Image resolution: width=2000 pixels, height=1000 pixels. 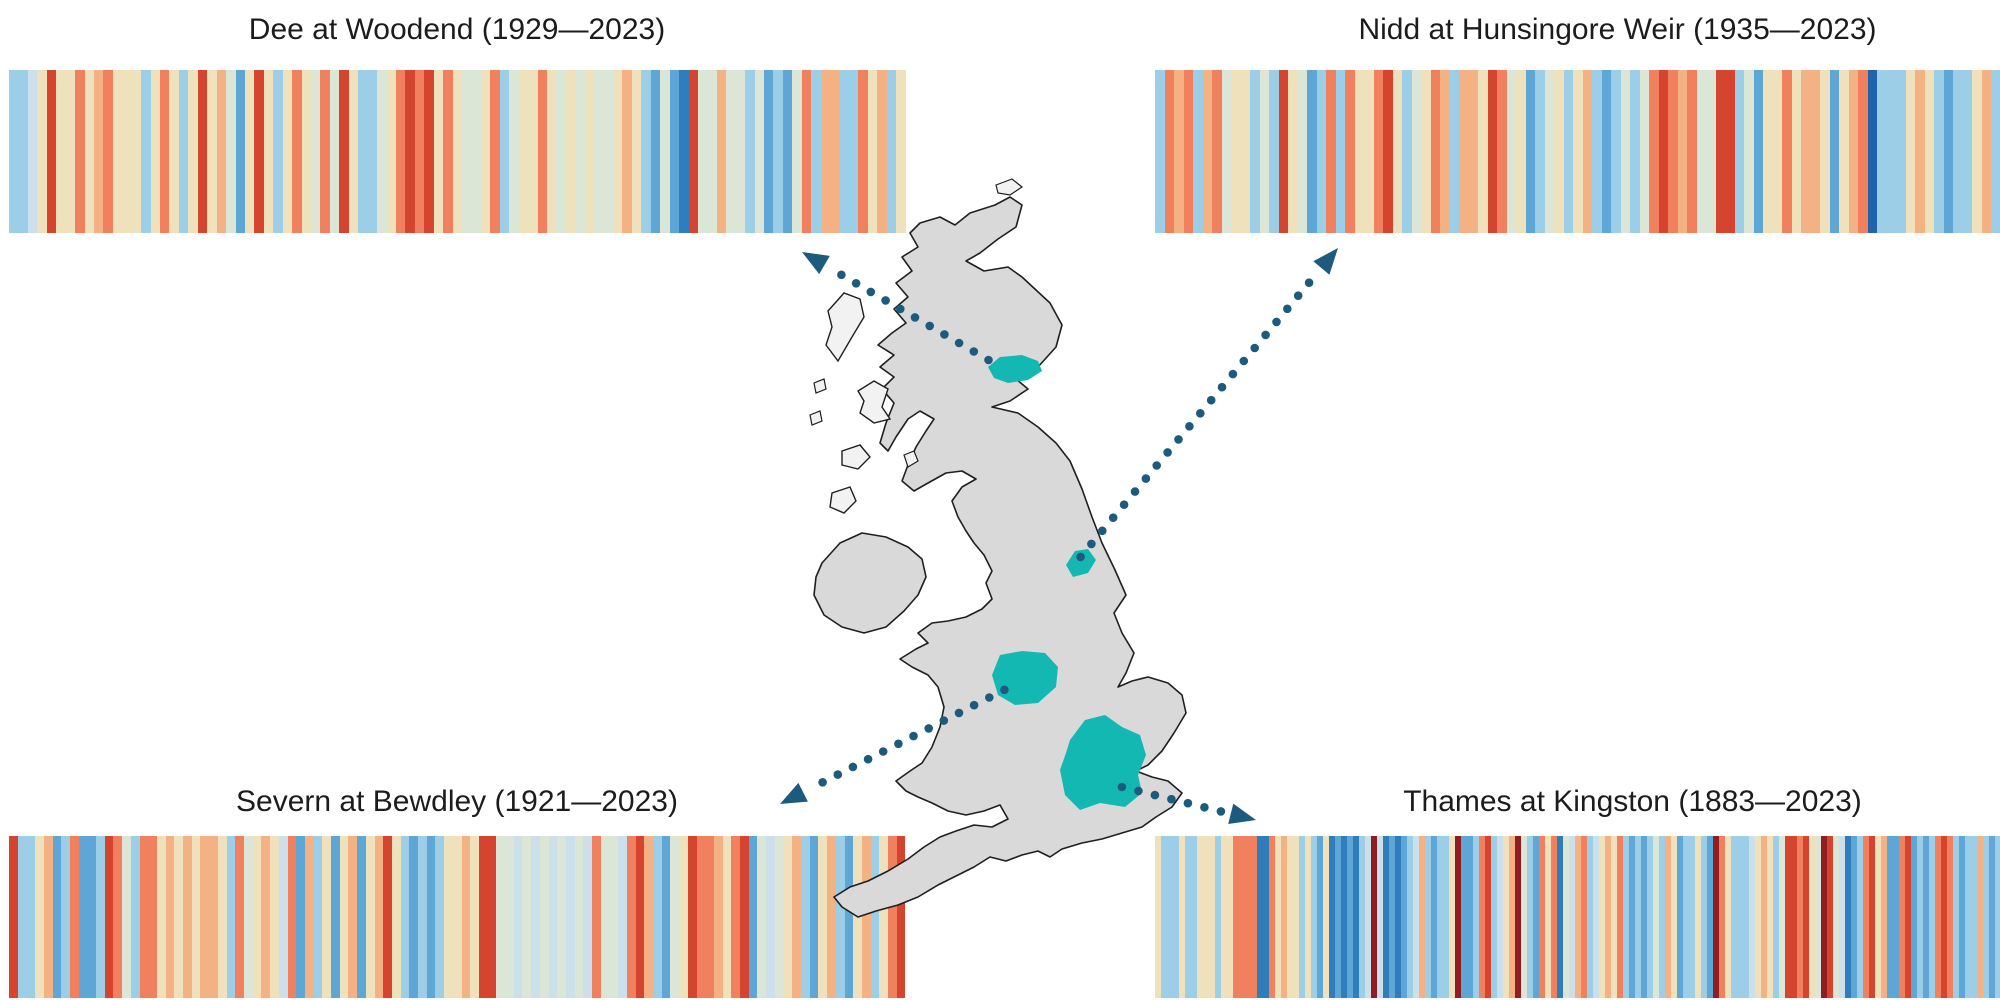 What do you see at coordinates (1587, 151) in the screenshot?
I see `stripe-nidd-1980` at bounding box center [1587, 151].